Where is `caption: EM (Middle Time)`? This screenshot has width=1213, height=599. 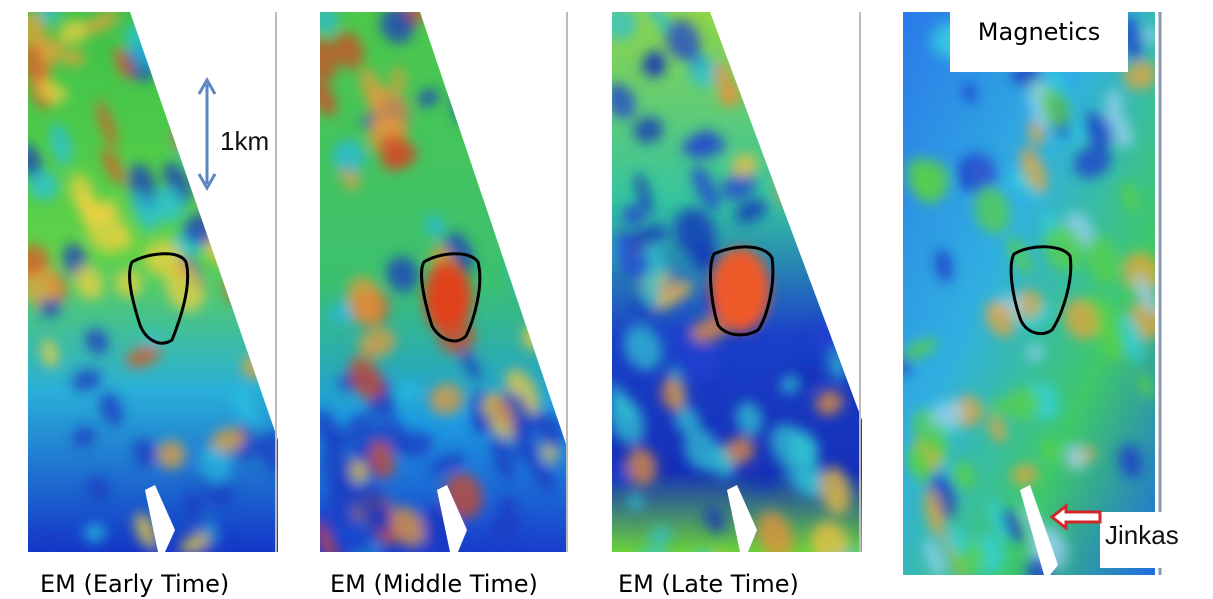
caption: EM (Middle Time) is located at coordinates (434, 584).